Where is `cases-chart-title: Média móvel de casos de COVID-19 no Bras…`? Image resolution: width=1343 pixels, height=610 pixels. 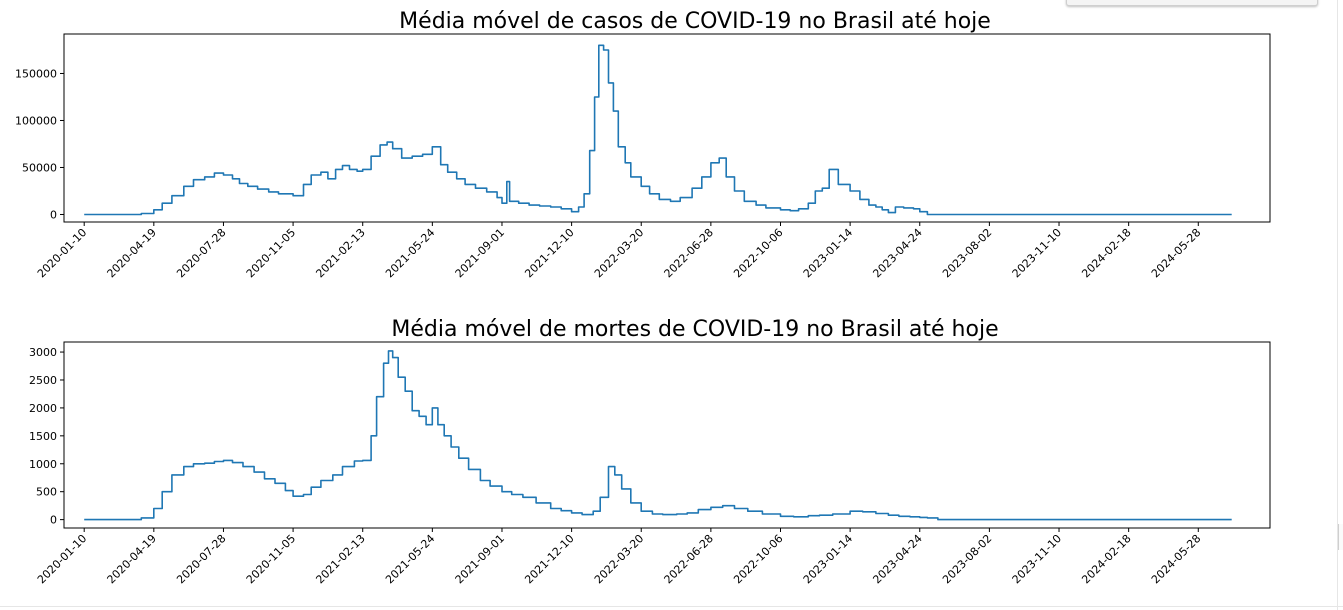 cases-chart-title: Média móvel de casos de COVID-19 no Bras… is located at coordinates (695, 21).